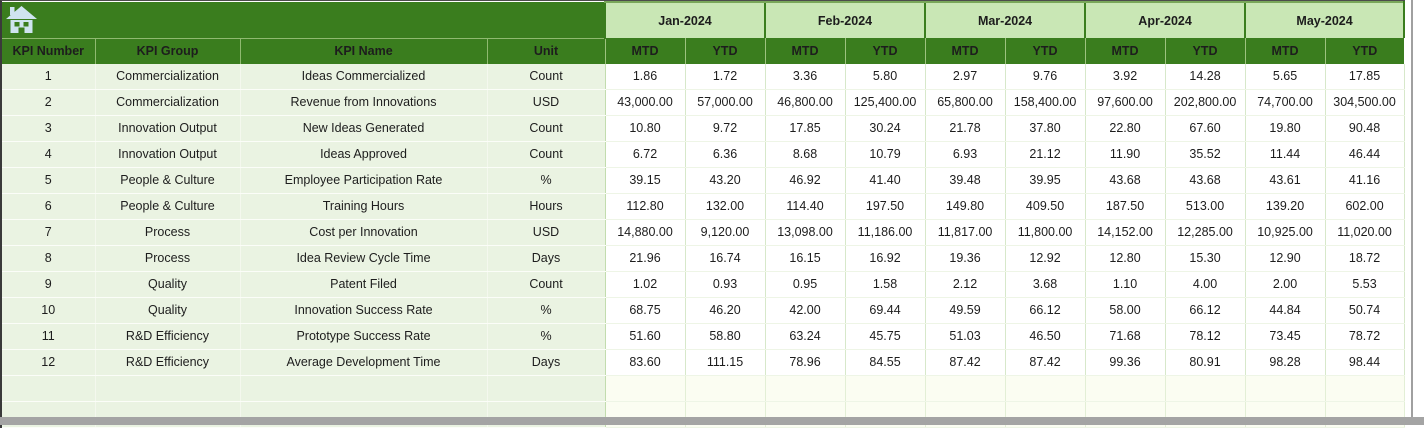 Image resolution: width=1424 pixels, height=428 pixels. What do you see at coordinates (1365, 336) in the screenshot?
I see `kpi-value-cell: 78.72` at bounding box center [1365, 336].